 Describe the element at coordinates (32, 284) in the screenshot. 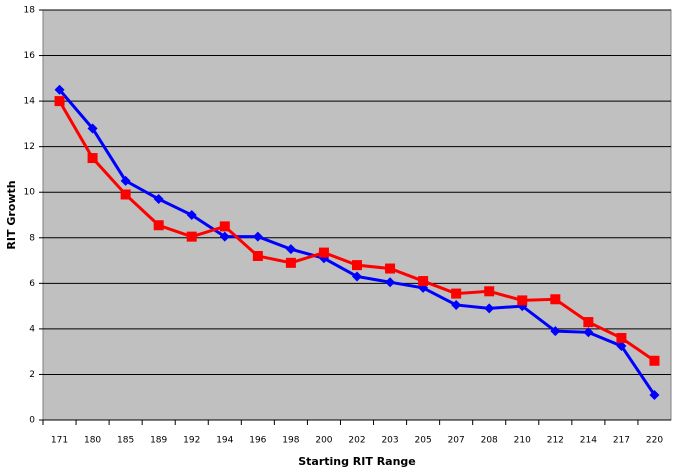

I see `y-tick-label: 6` at that location.